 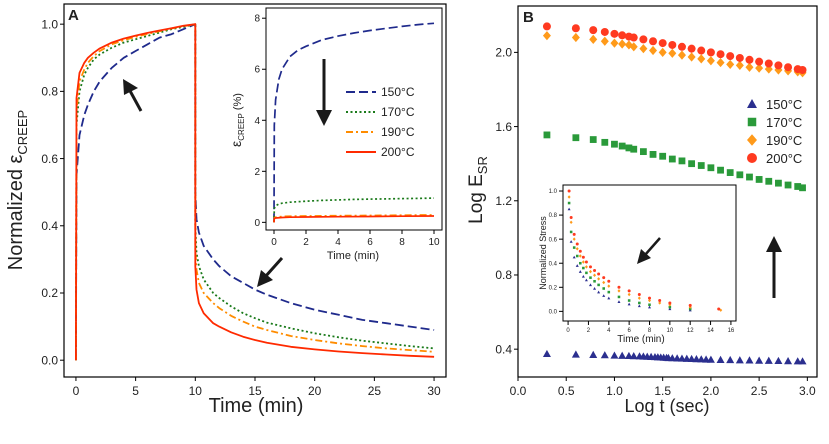 I want to click on panel-b-inset-x-tick-label-7: 14, so click(x=710, y=331).